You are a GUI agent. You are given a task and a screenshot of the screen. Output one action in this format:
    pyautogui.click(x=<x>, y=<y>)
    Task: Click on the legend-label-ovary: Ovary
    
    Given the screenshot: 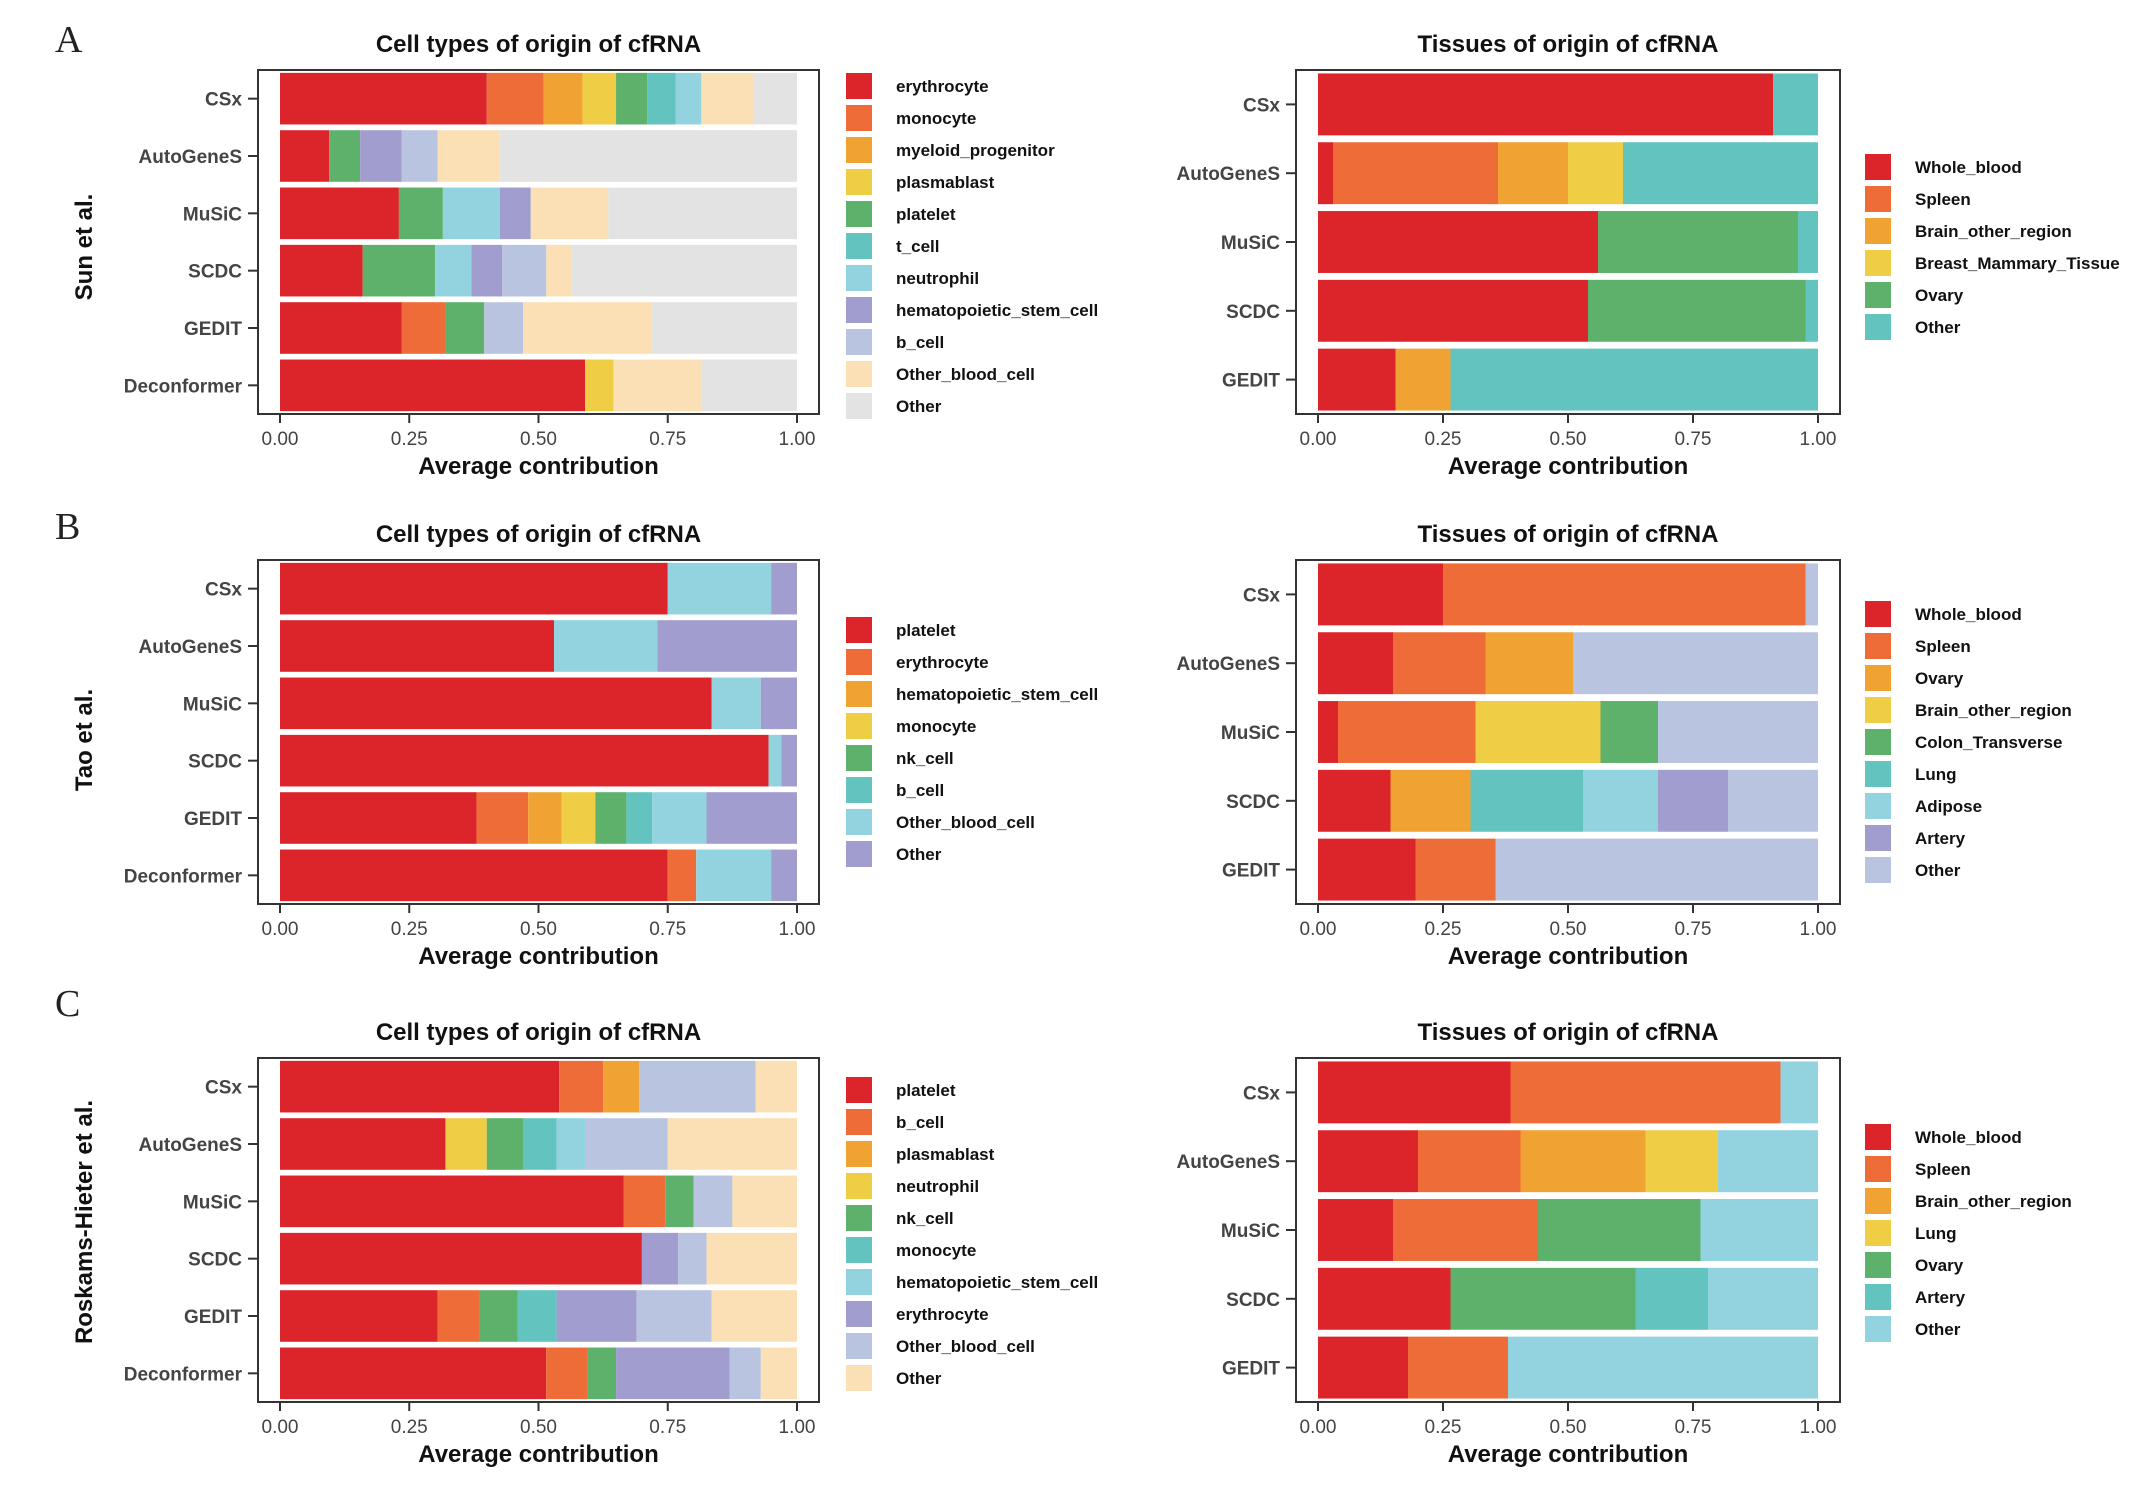 What is the action you would take?
    pyautogui.click(x=1939, y=295)
    